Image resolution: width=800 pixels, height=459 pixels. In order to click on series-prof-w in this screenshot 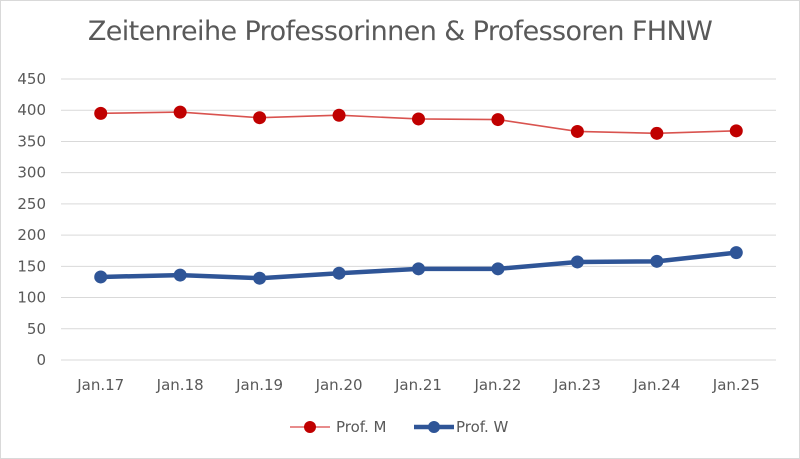, I will do `click(418, 265)`.